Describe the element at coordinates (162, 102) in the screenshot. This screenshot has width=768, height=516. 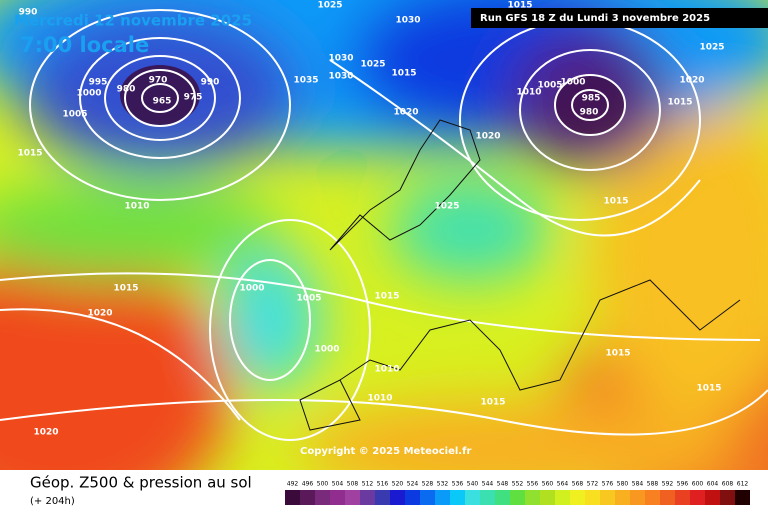
I see `isobar-label: 965` at that location.